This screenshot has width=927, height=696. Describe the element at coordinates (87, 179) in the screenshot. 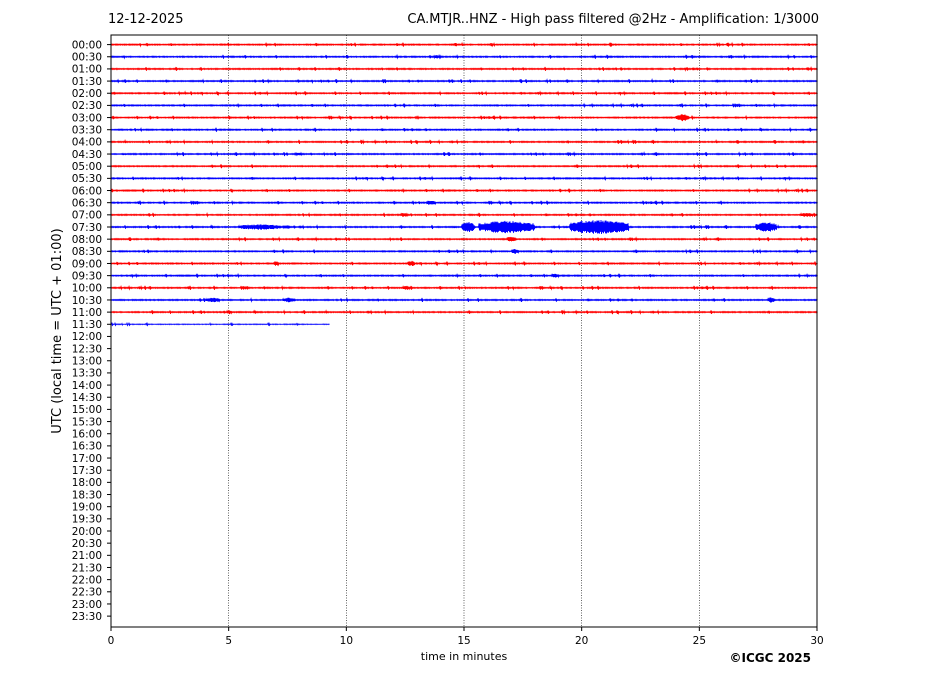

I see `y-tick-label: 05:30` at that location.